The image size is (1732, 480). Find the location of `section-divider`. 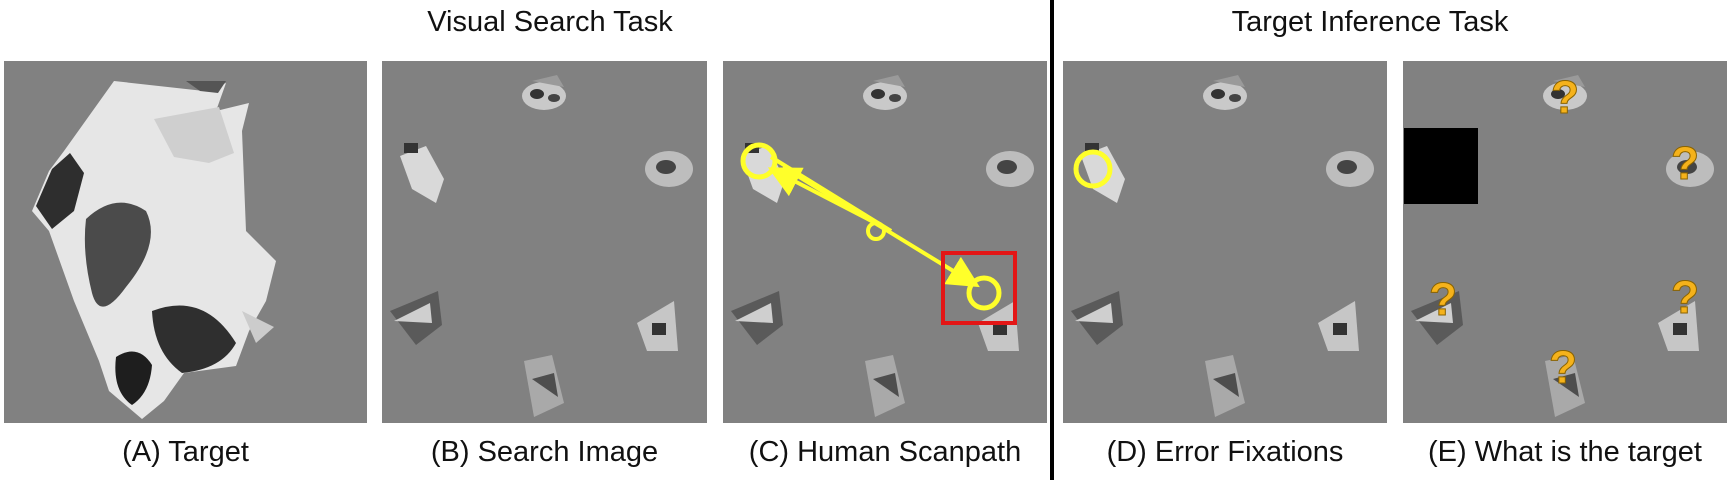

section-divider is located at coordinates (1052, 240).